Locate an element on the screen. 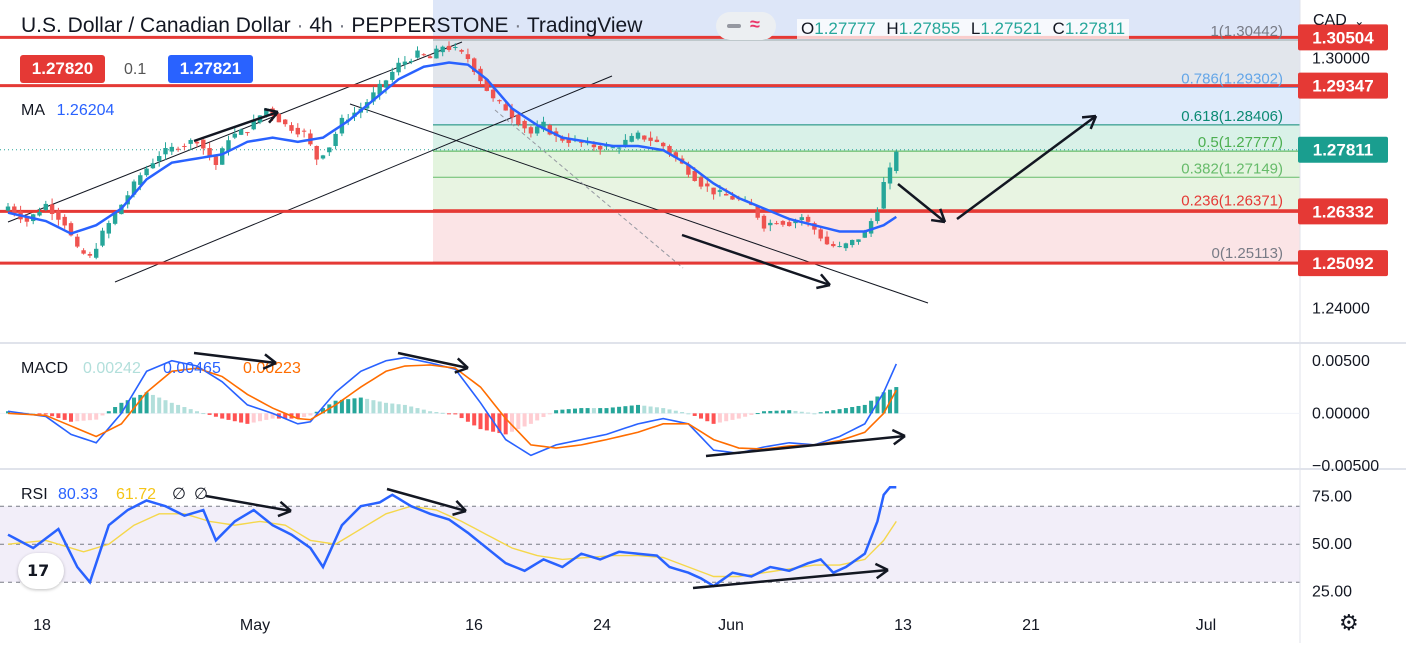  x-axis-tick-label: 16 is located at coordinates (474, 625).